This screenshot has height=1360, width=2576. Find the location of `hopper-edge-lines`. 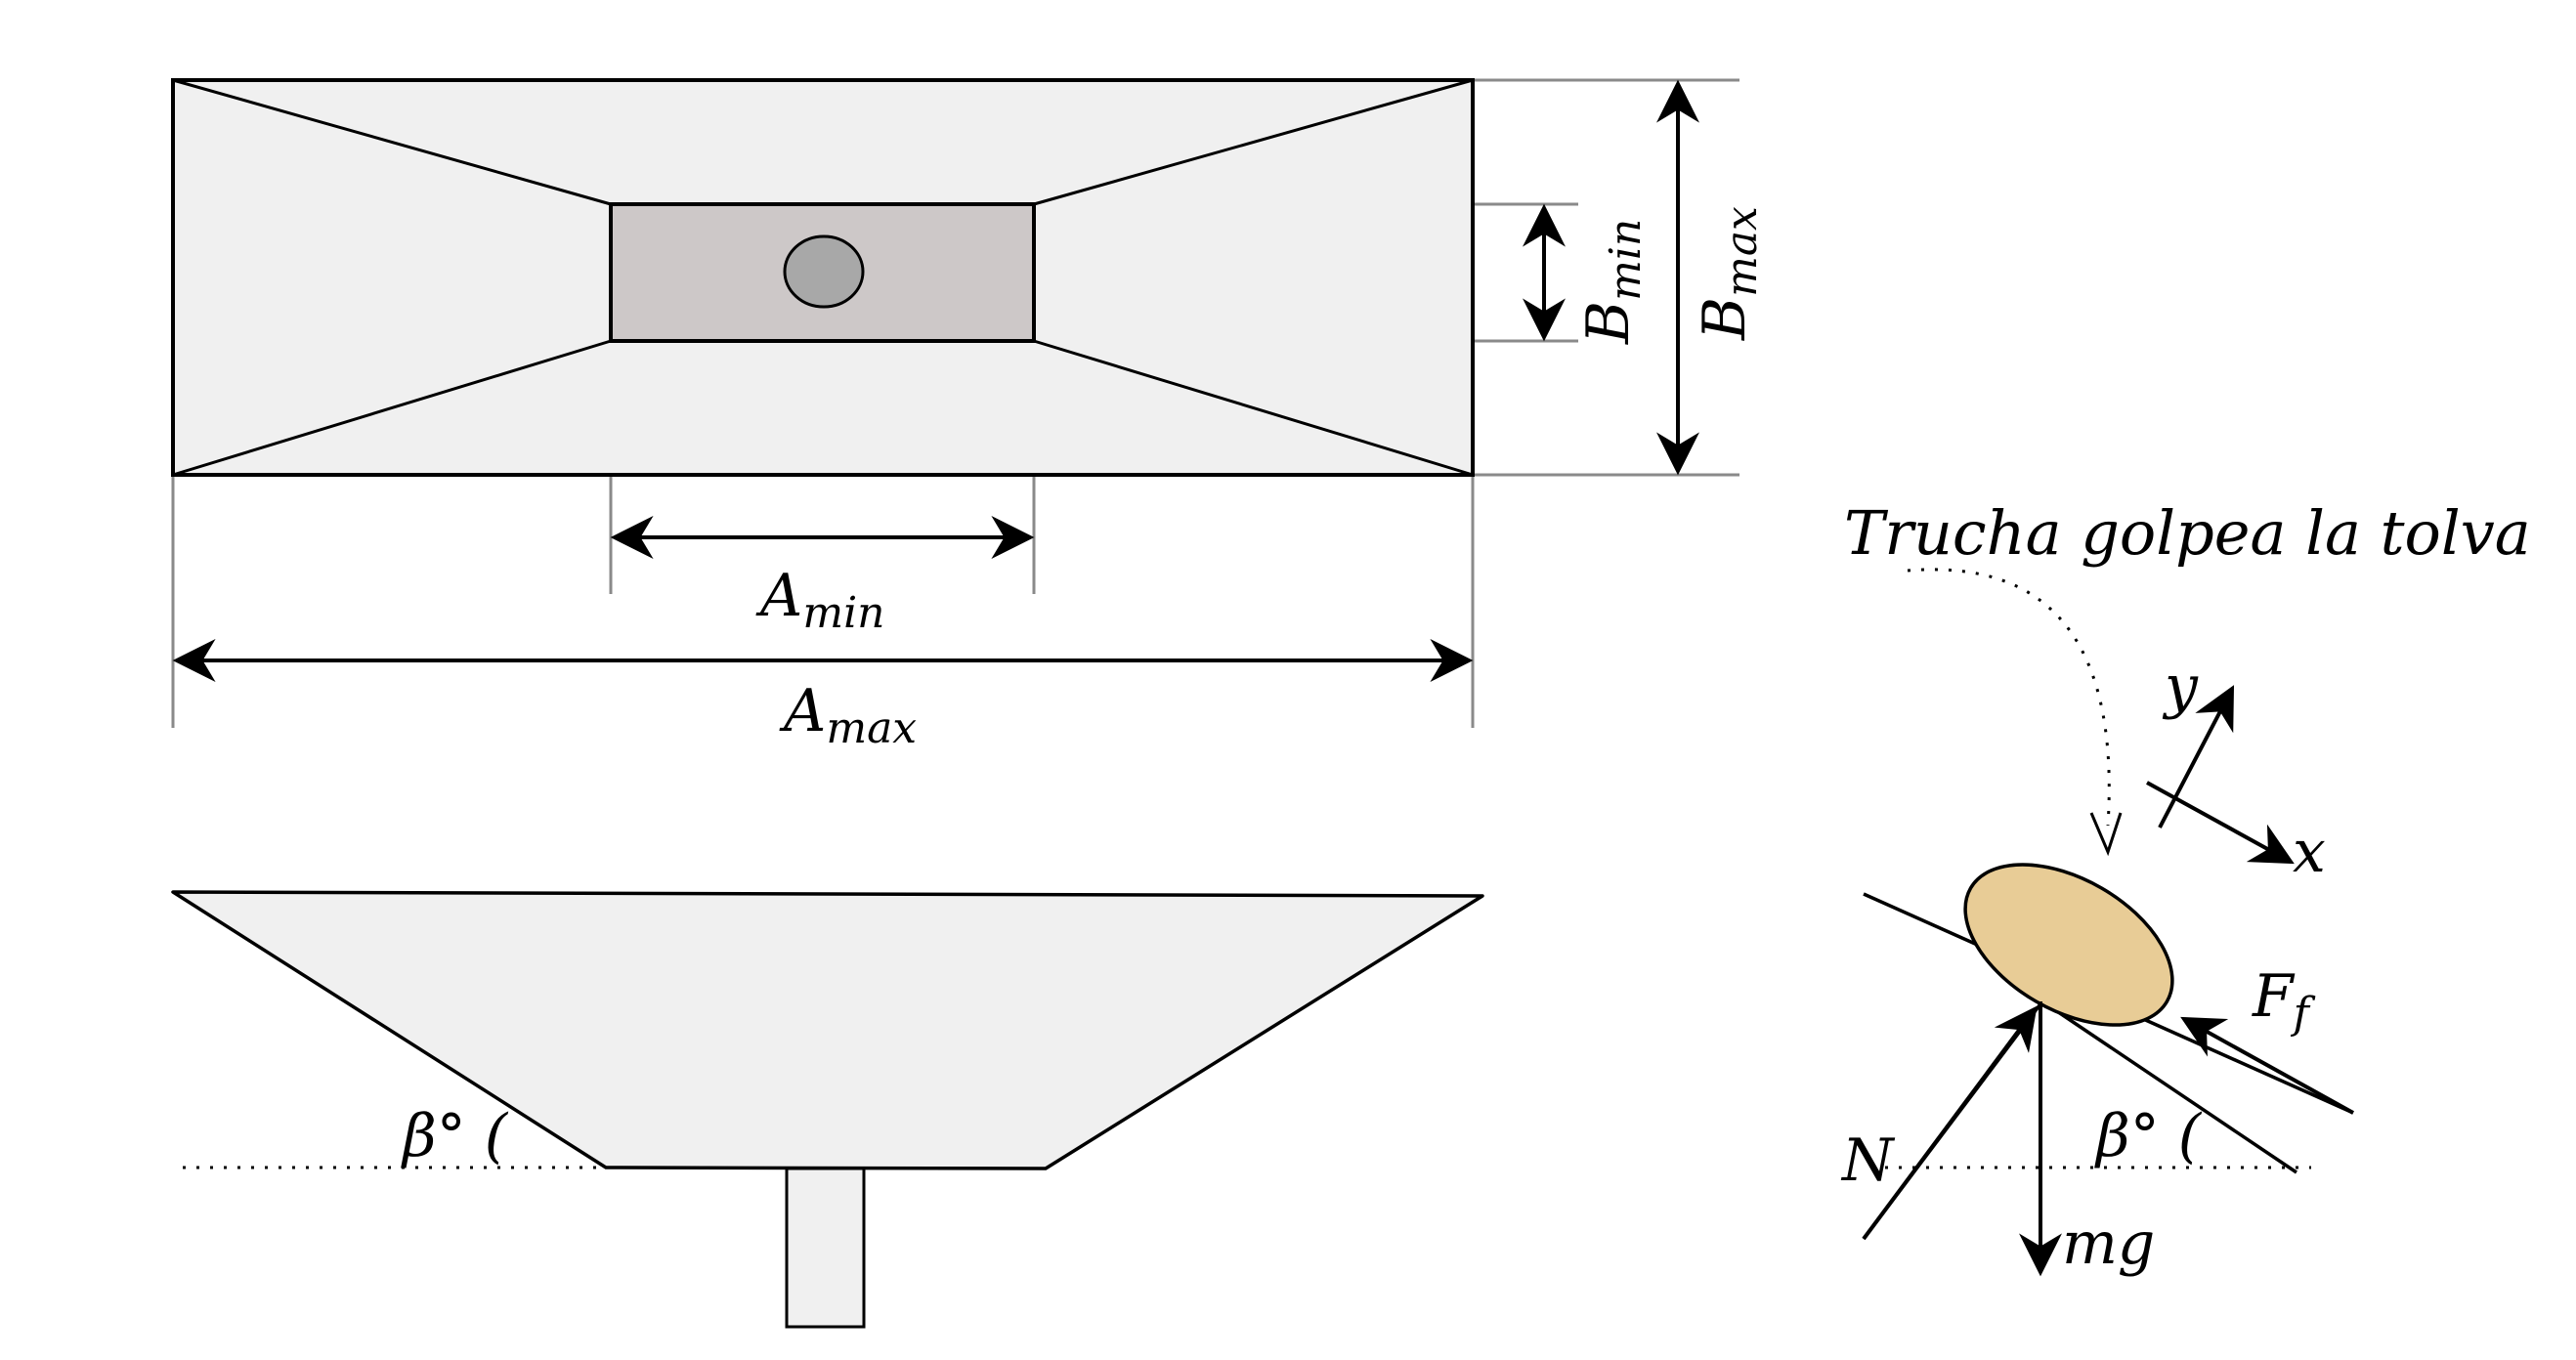

hopper-edge-lines is located at coordinates (823, 277).